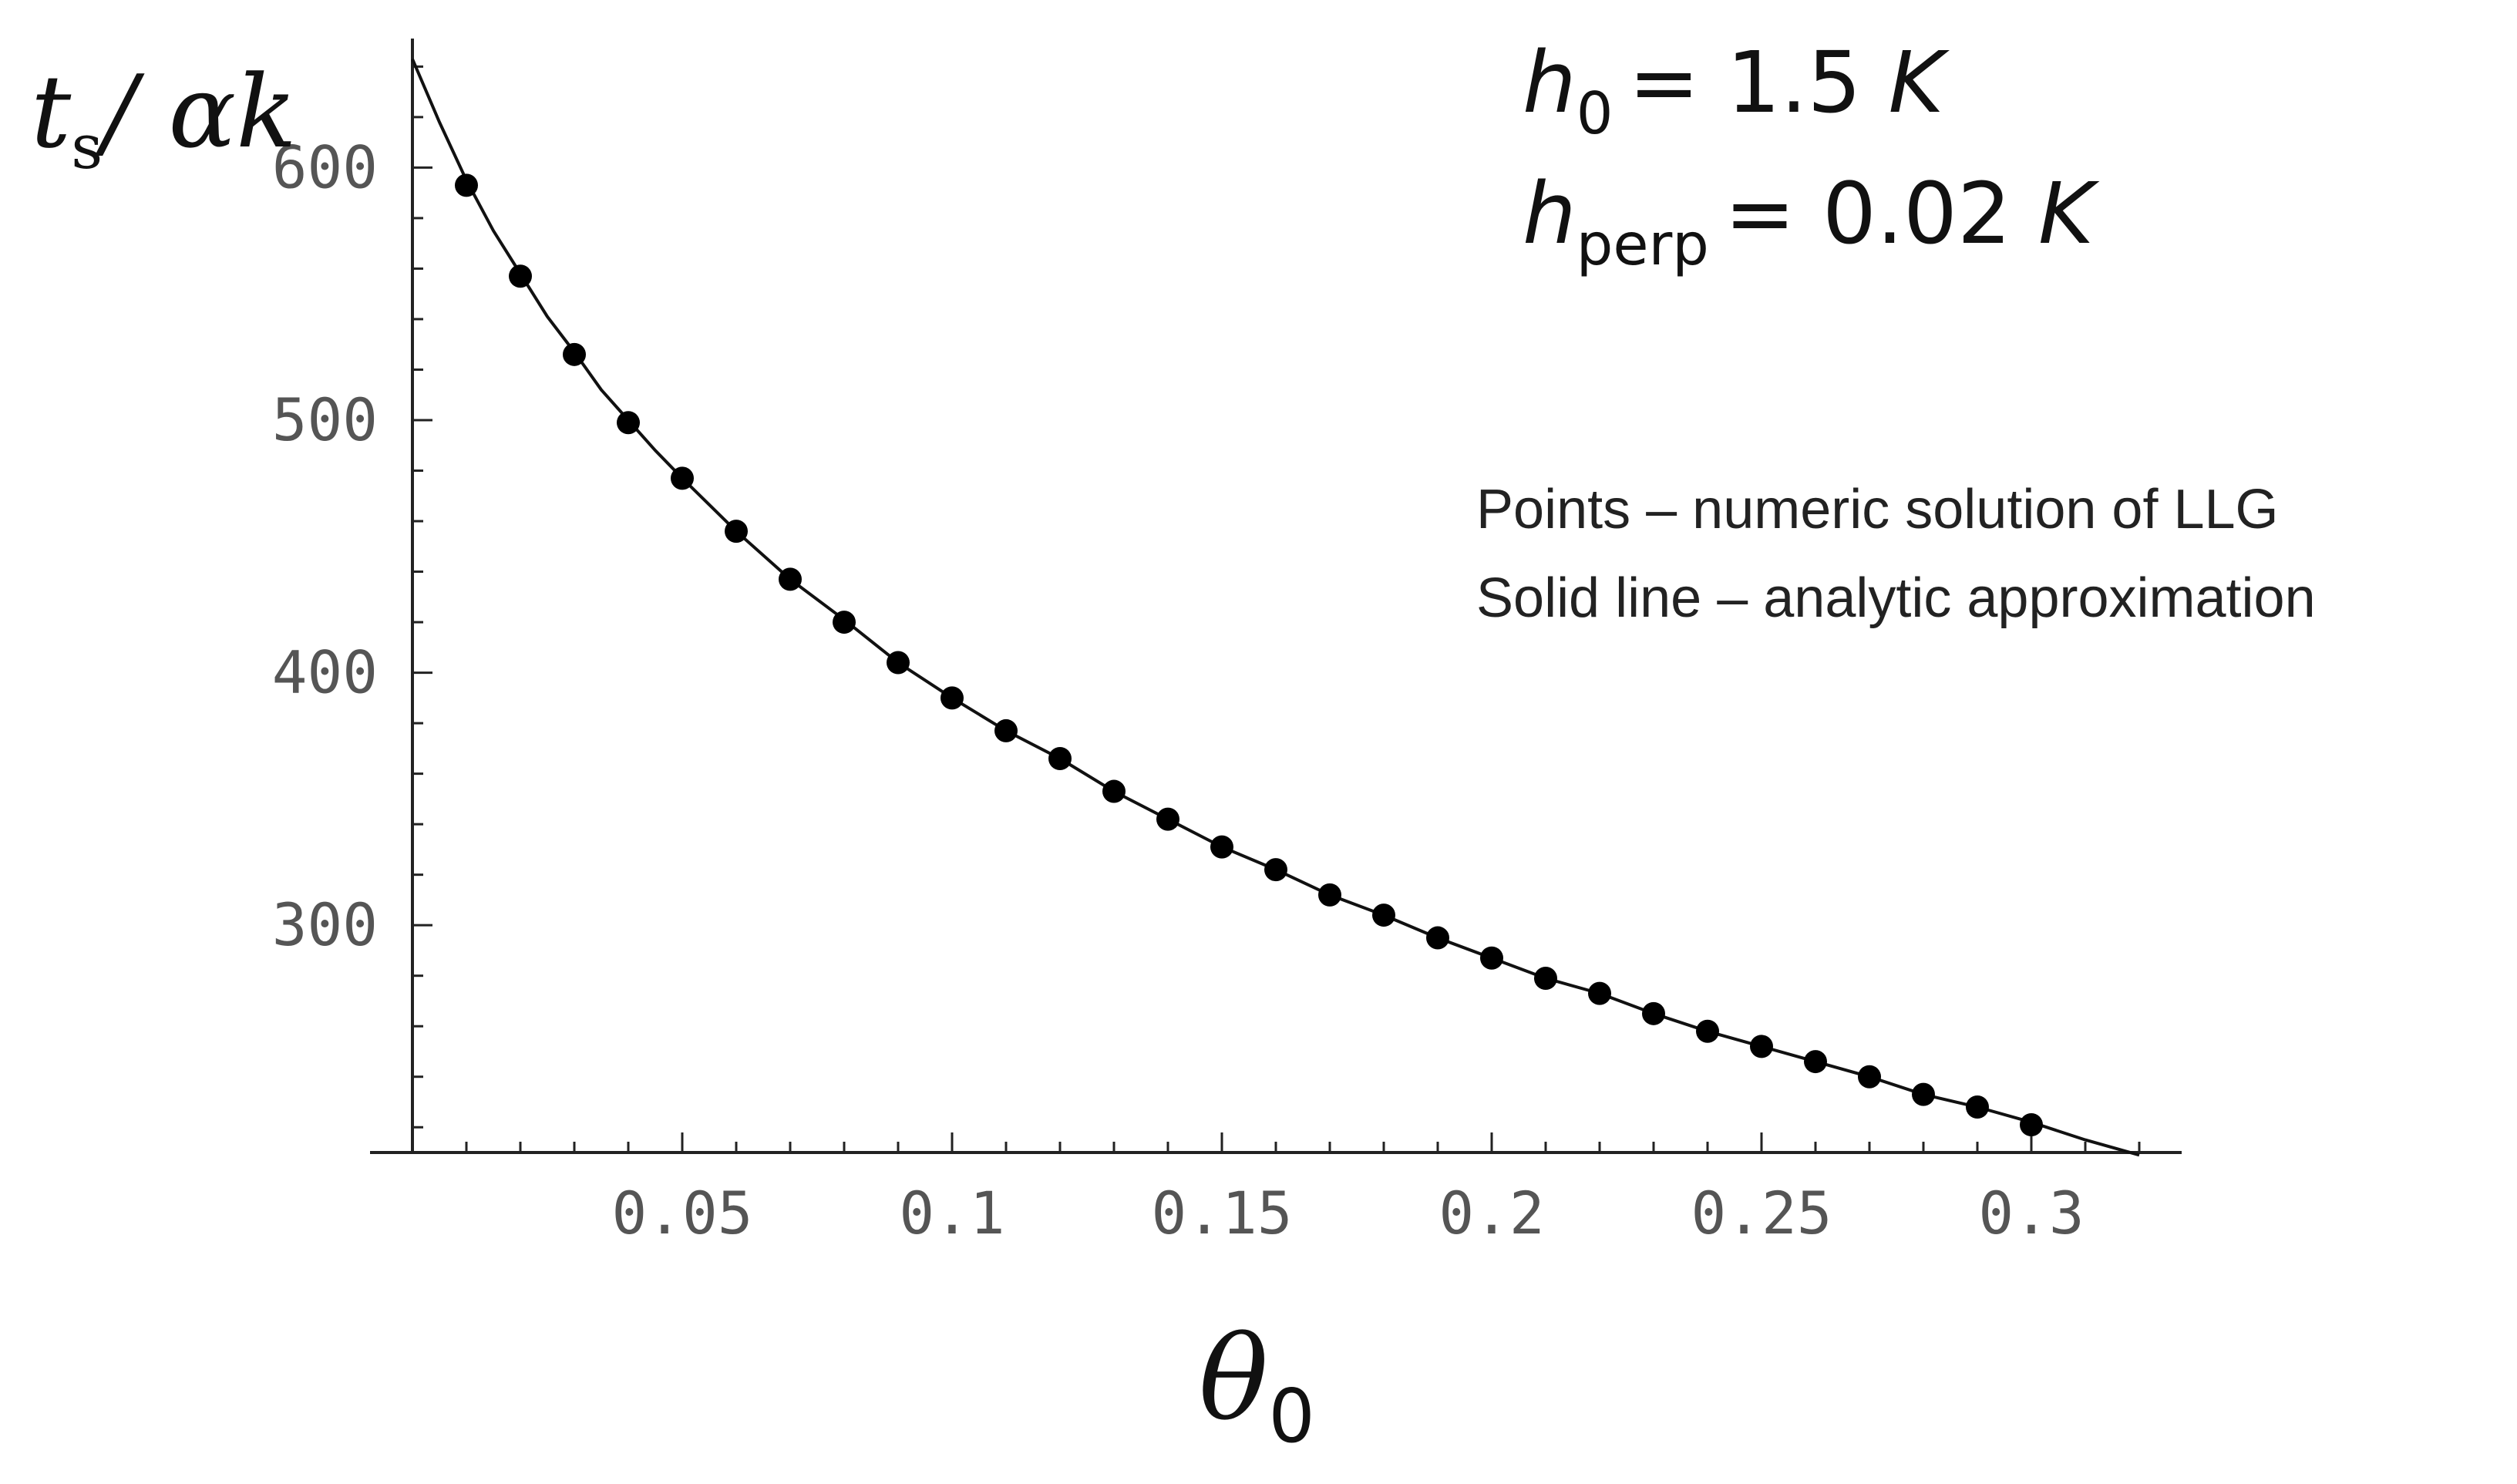  What do you see at coordinates (1303, 1189) in the screenshot?
I see `x-ticks: 0.05 0.1 0.15 0.2 0.25 0.3` at bounding box center [1303, 1189].